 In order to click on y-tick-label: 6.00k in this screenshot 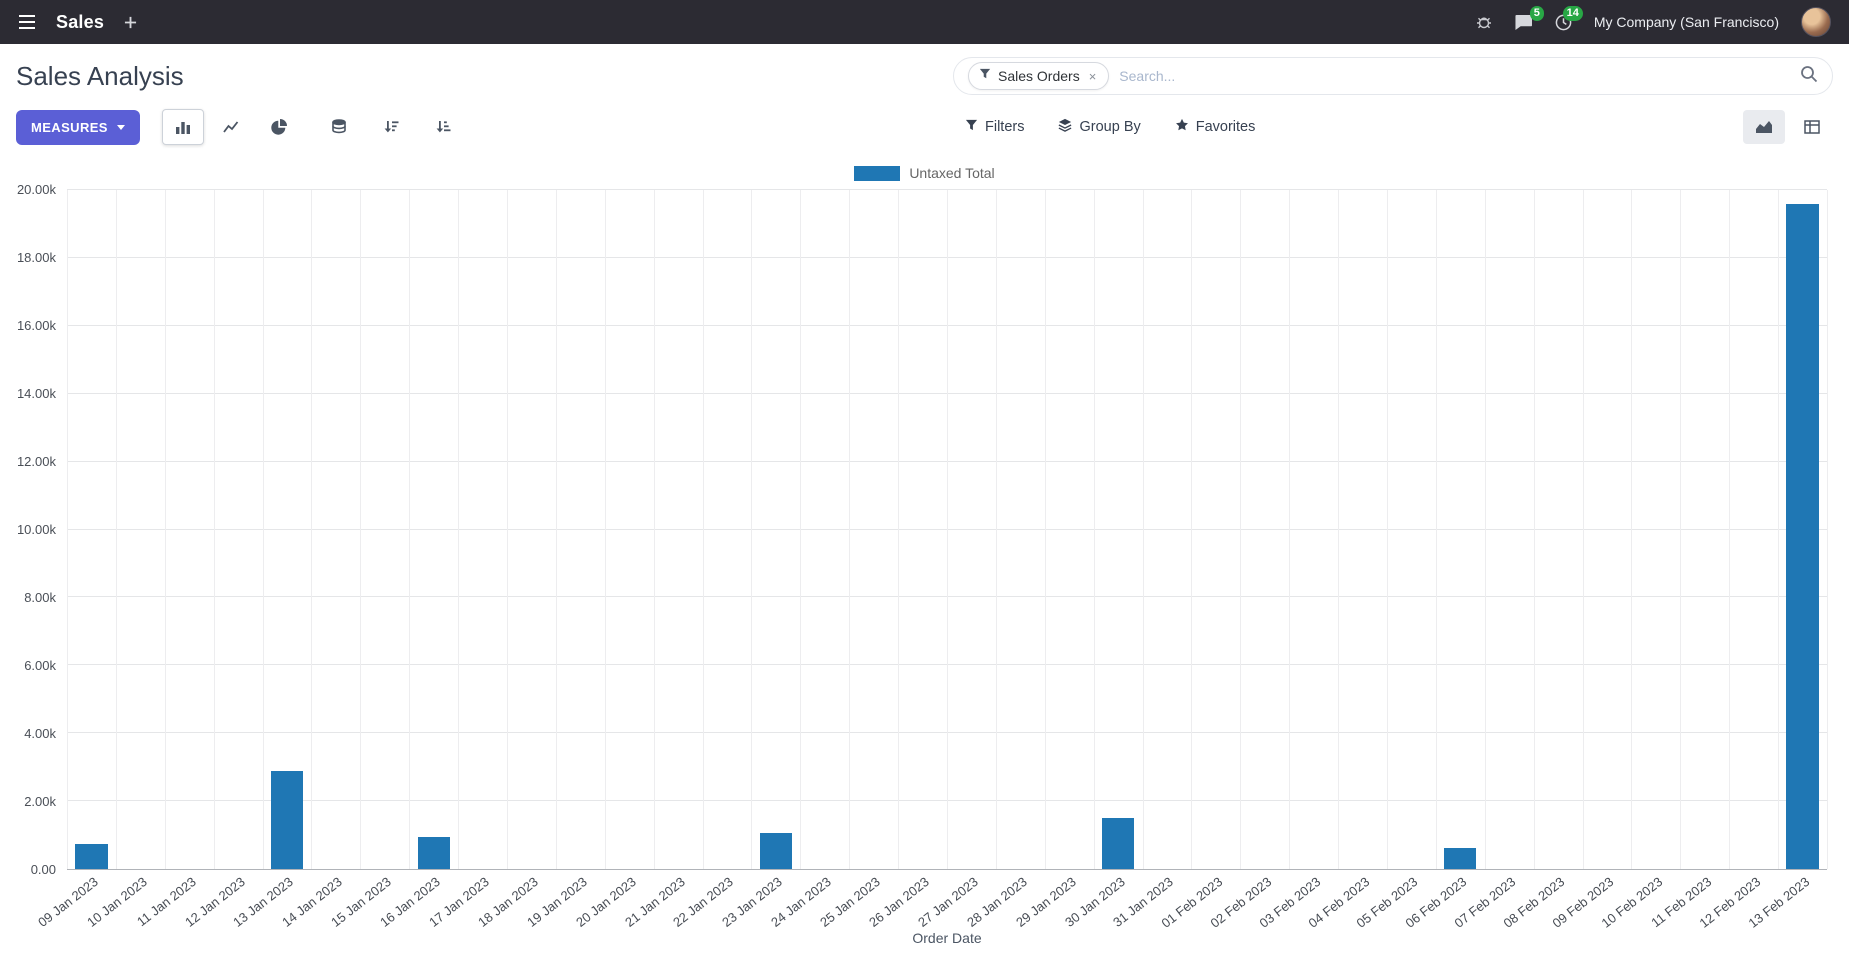, I will do `click(40, 665)`.